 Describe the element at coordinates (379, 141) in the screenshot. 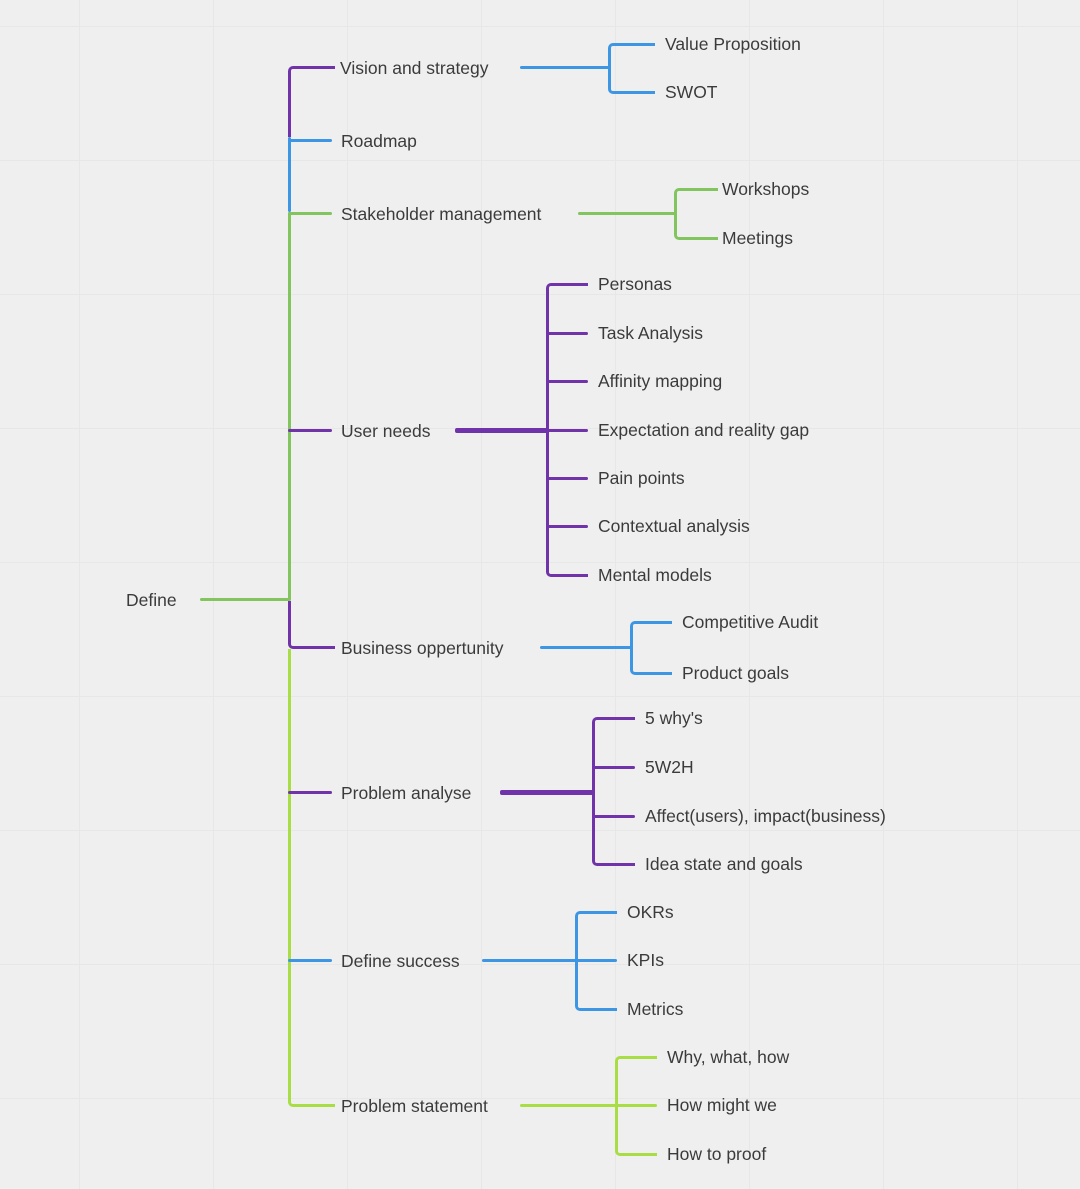

I see `node-roadmap: Roadmap` at that location.